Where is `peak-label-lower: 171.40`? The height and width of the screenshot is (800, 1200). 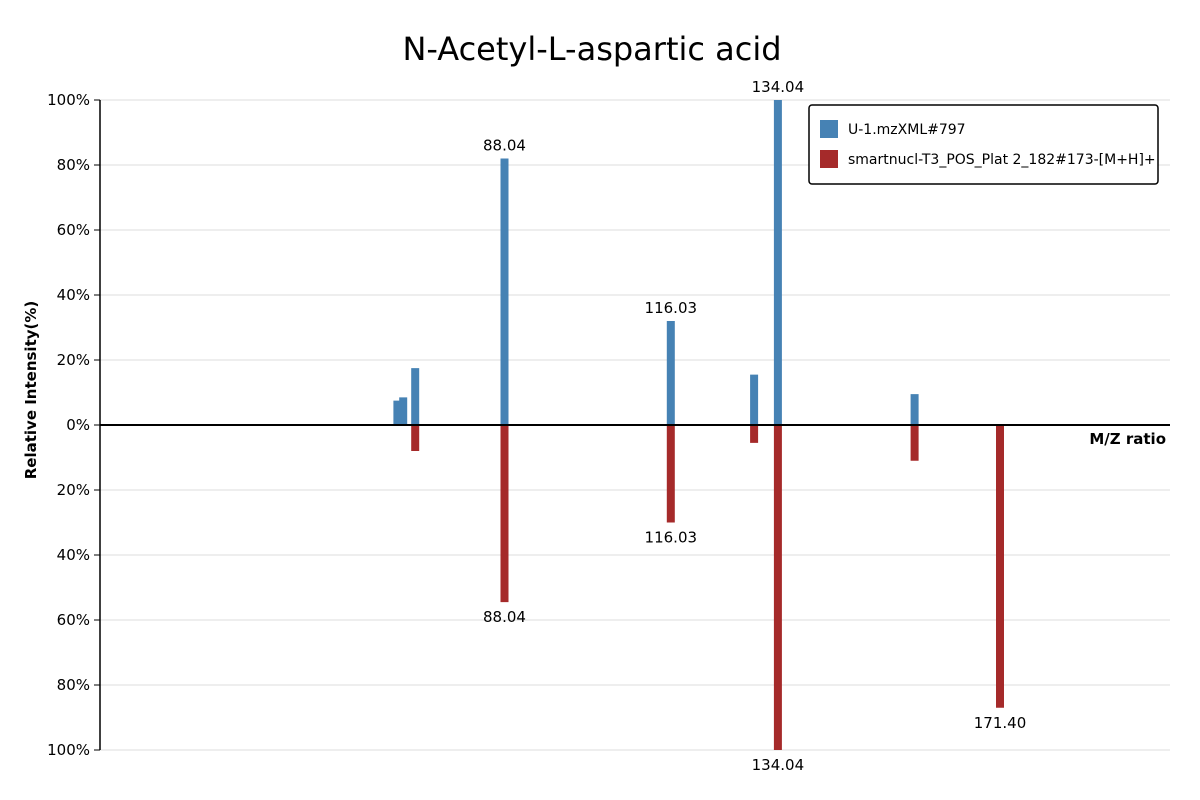
peak-label-lower: 171.40 is located at coordinates (1000, 723).